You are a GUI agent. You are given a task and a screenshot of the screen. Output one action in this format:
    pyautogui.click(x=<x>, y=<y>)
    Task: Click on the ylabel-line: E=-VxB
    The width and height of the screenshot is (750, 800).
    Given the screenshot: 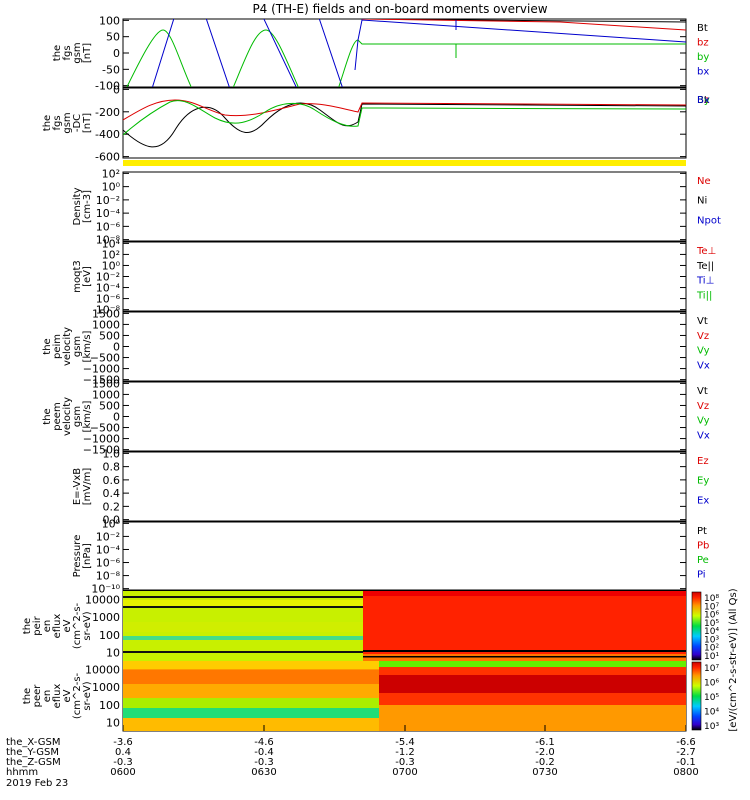 What is the action you would take?
    pyautogui.click(x=77, y=486)
    